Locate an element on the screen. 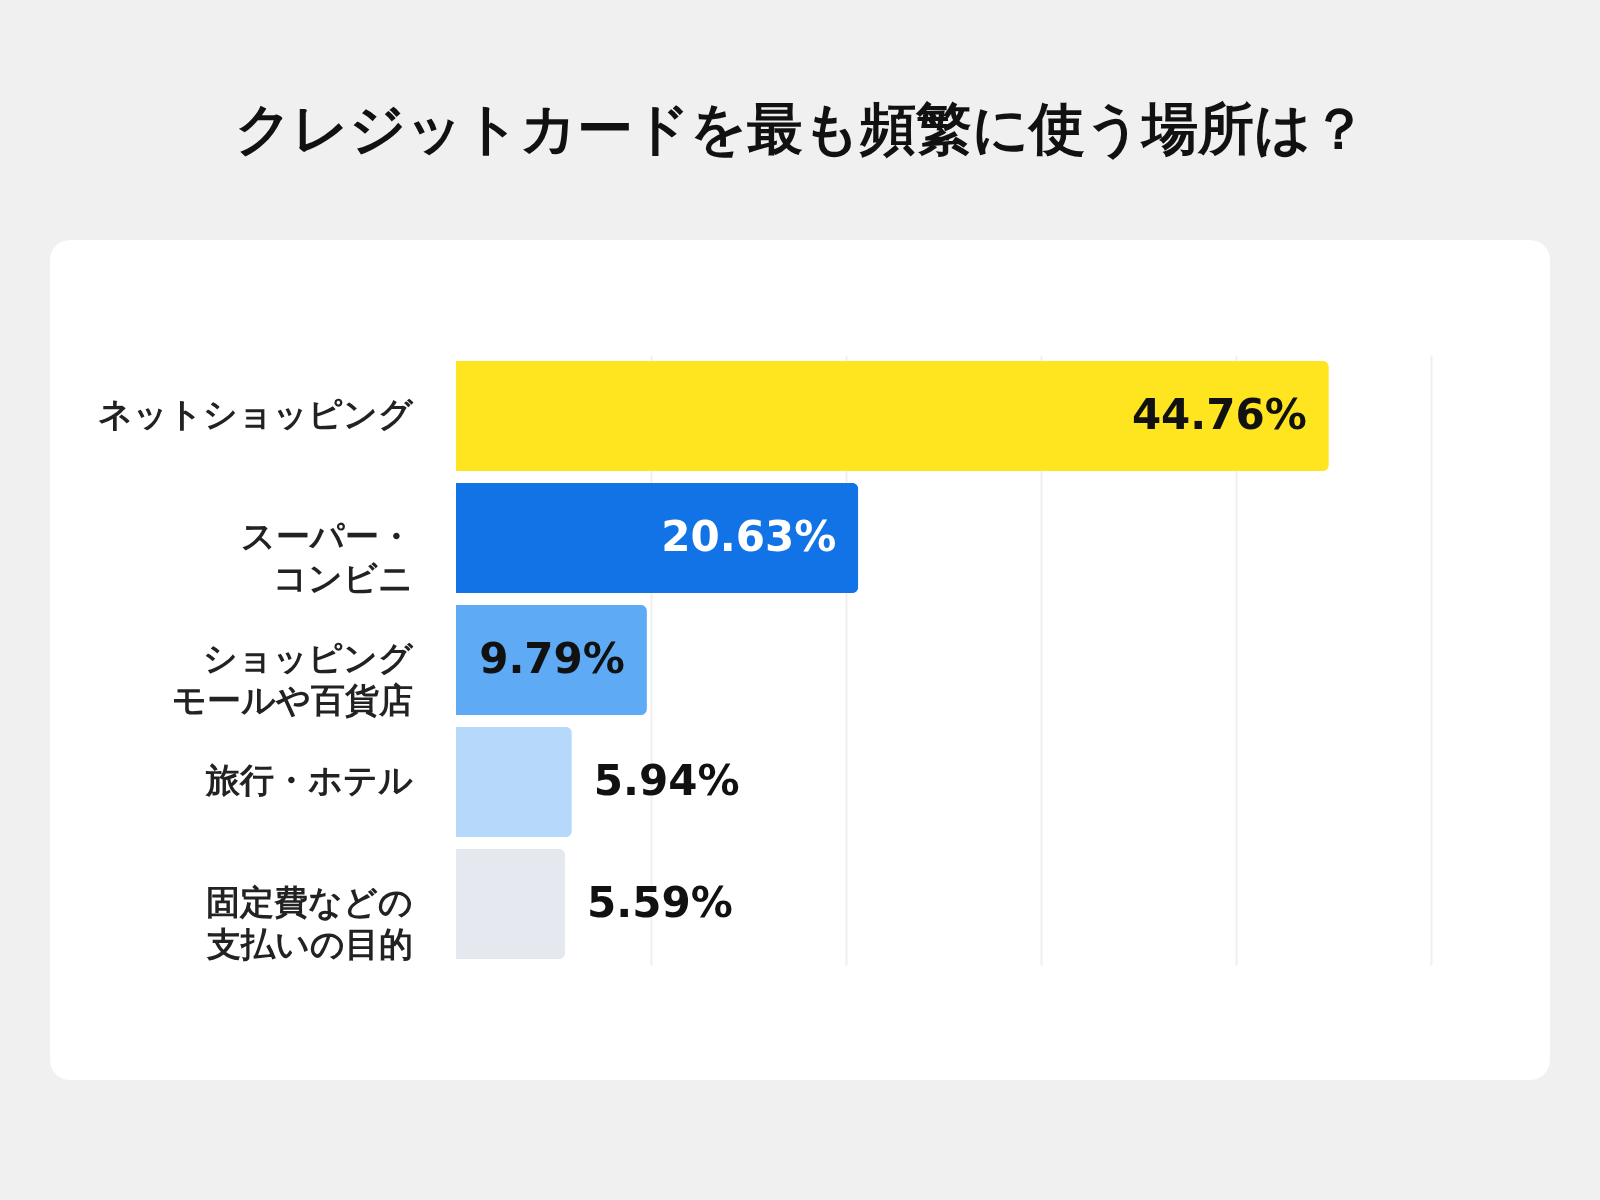 The height and width of the screenshot is (1200, 1600). y-tick-label: 旅行・ホテル is located at coordinates (308, 780).